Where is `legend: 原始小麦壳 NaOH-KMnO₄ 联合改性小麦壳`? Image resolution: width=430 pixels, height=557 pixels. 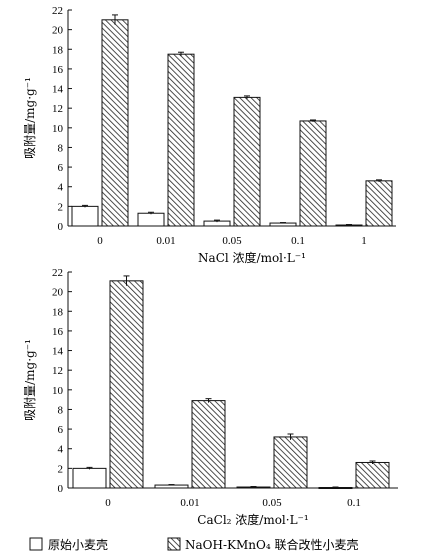
legend: 原始小麦壳 NaOH-KMnO₄ 联合改性小麦壳 is located at coordinates (193, 544).